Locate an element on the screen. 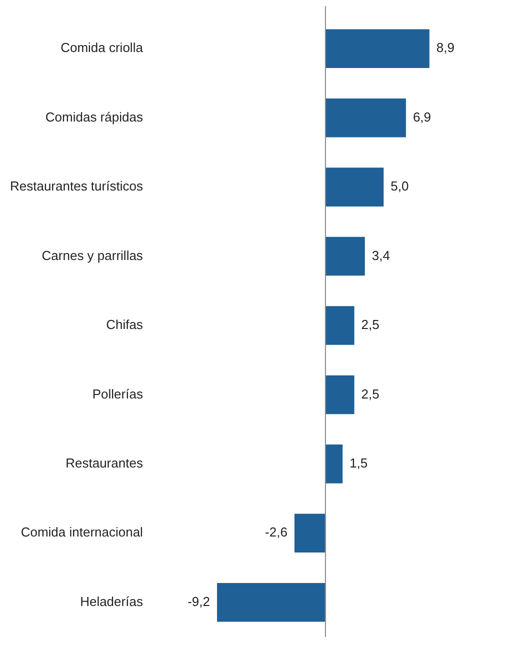 Image resolution: width=507 pixels, height=651 pixels. data-label: 1,5 is located at coordinates (359, 463).